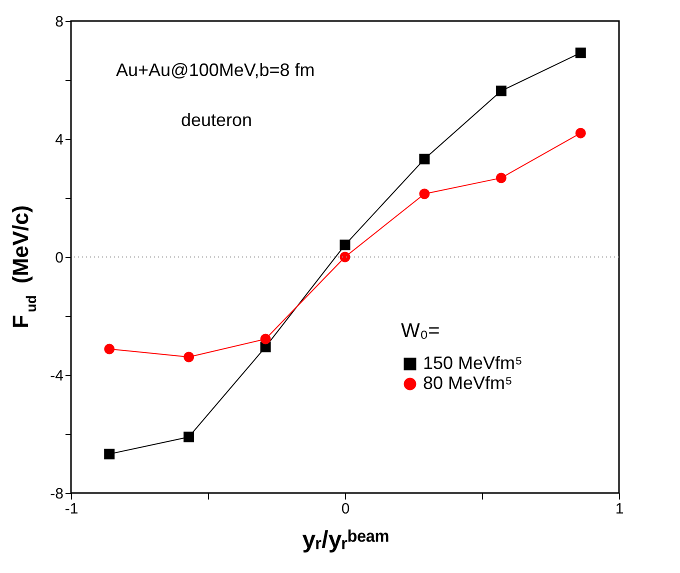 The width and height of the screenshot is (680, 573). Describe the element at coordinates (23, 266) in the screenshot. I see `y-axis-title: Fud (MeV/c)` at that location.